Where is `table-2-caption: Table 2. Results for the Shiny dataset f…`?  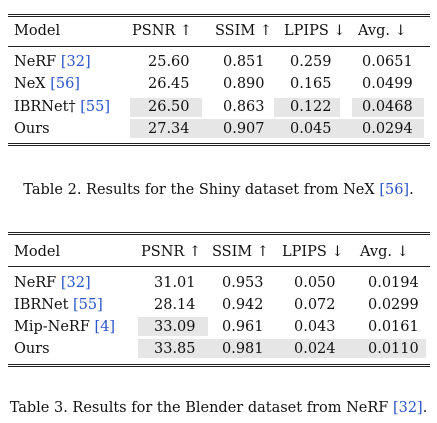 table-2-caption: Table 2. Results for the Shiny dataset f… is located at coordinates (218, 190).